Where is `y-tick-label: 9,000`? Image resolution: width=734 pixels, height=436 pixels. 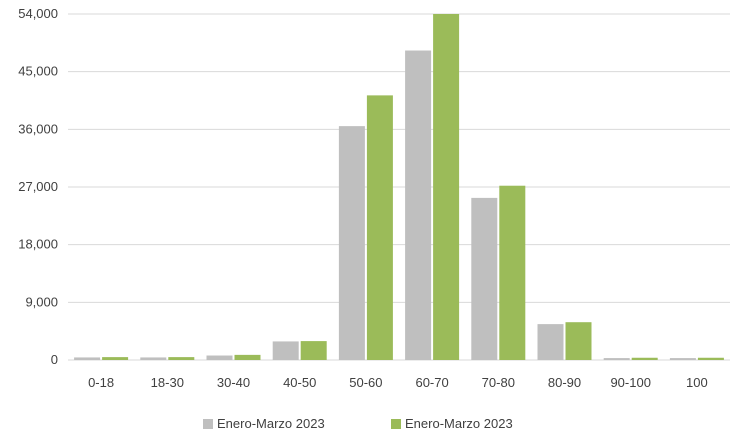 y-tick-label: 9,000 is located at coordinates (41, 301).